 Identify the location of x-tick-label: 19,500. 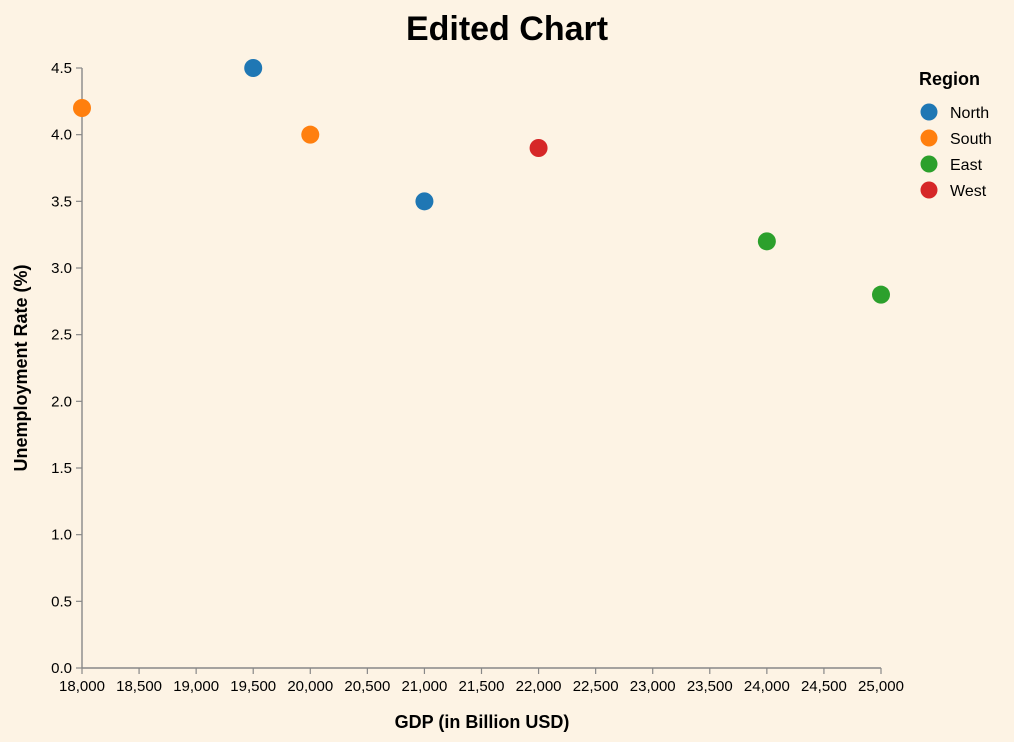
(253, 686).